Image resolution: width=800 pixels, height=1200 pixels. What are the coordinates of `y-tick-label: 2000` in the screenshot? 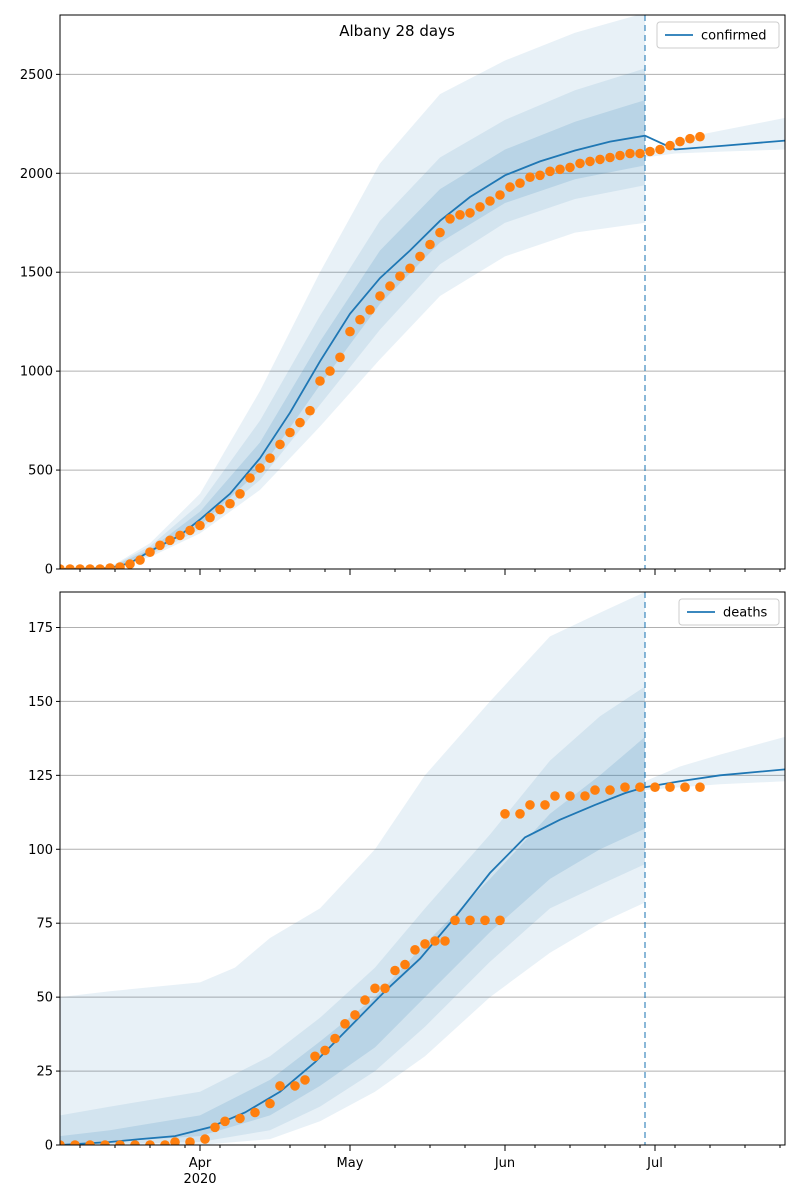 It's located at (36, 174).